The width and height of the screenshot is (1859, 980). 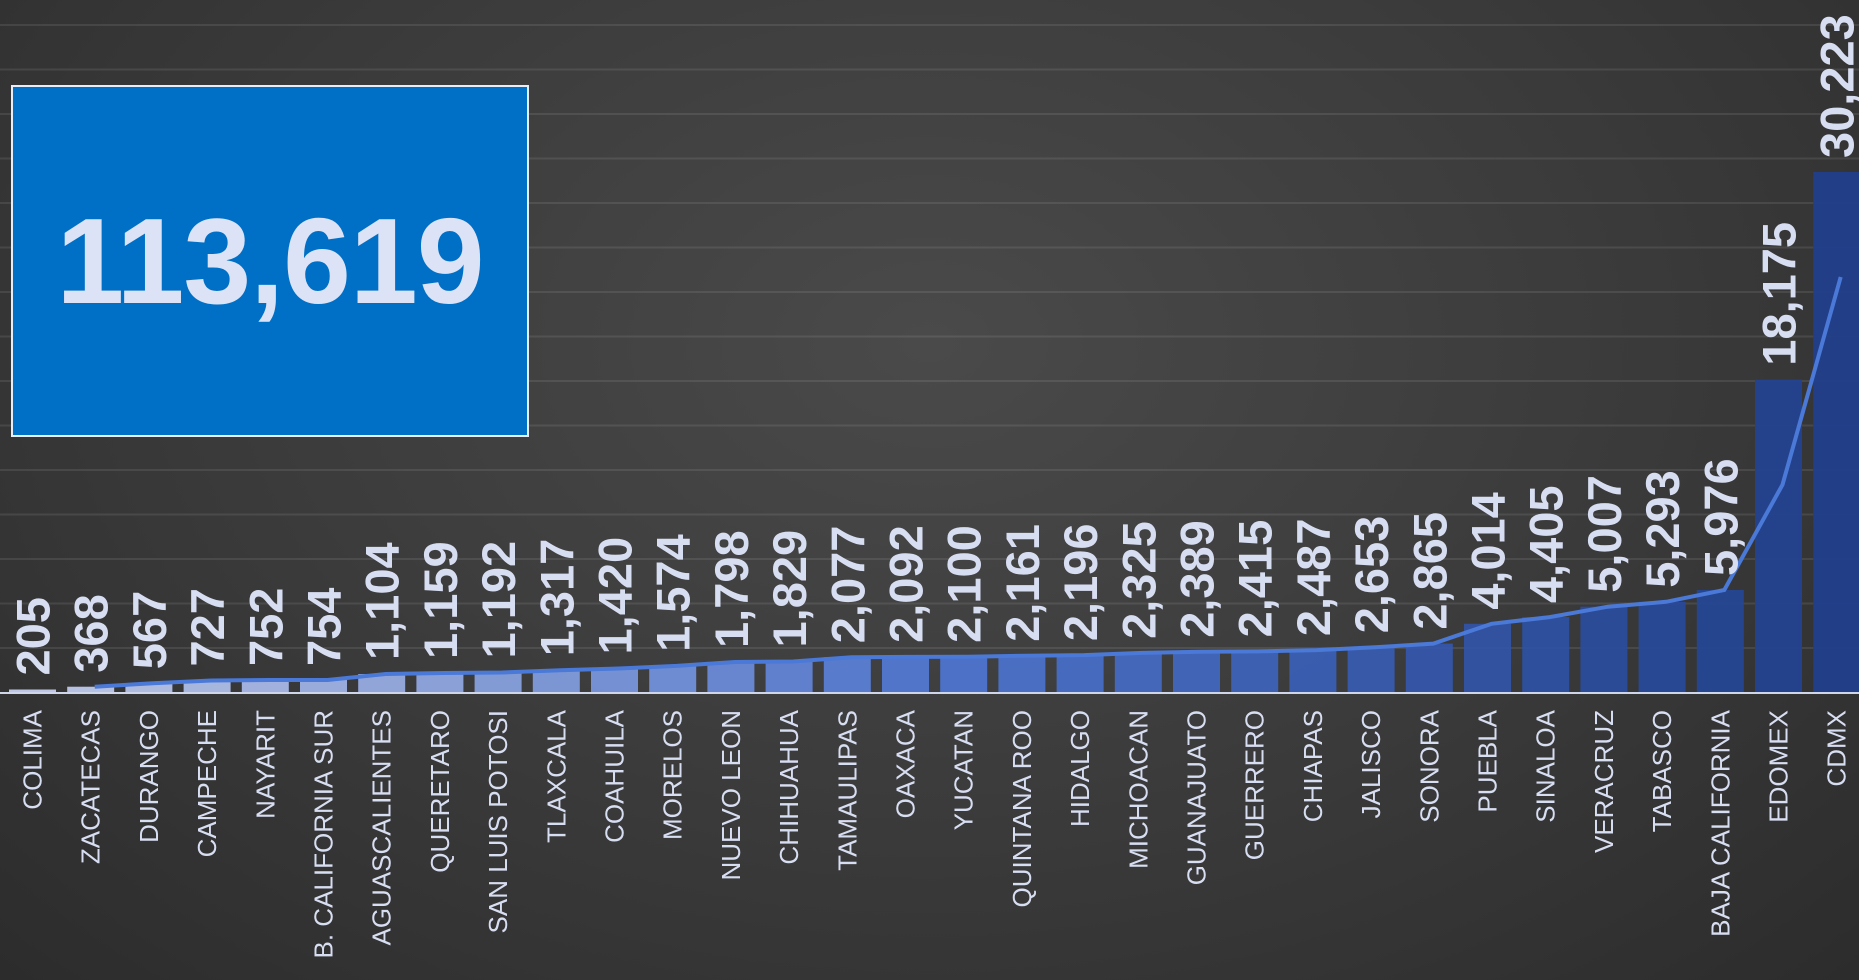 What do you see at coordinates (1022, 808) in the screenshot?
I see `category-label: QUINTANA ROO` at bounding box center [1022, 808].